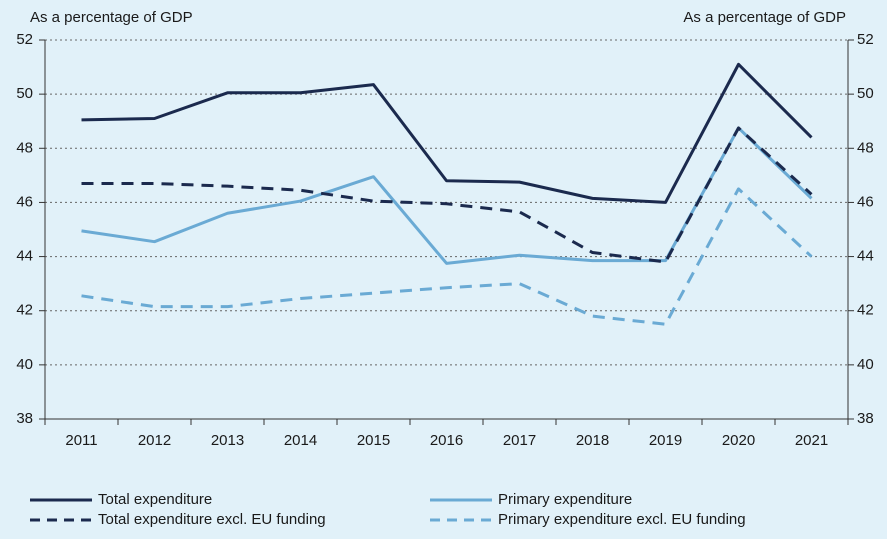 The width and height of the screenshot is (887, 539). I want to click on legend-label: Total expenditure excl. EU funding, so click(212, 519).